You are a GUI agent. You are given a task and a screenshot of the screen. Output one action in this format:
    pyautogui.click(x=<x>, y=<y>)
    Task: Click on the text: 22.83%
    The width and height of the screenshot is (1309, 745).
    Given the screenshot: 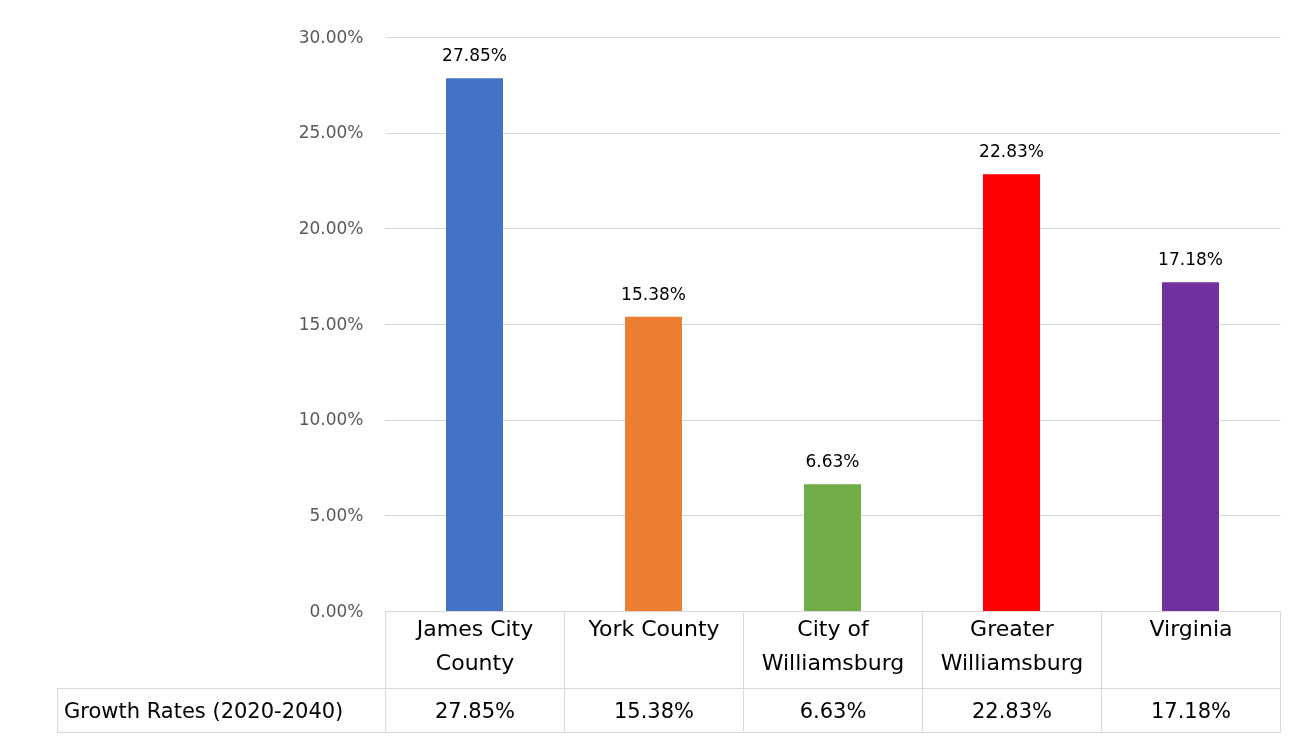 What is the action you would take?
    pyautogui.click(x=1011, y=151)
    